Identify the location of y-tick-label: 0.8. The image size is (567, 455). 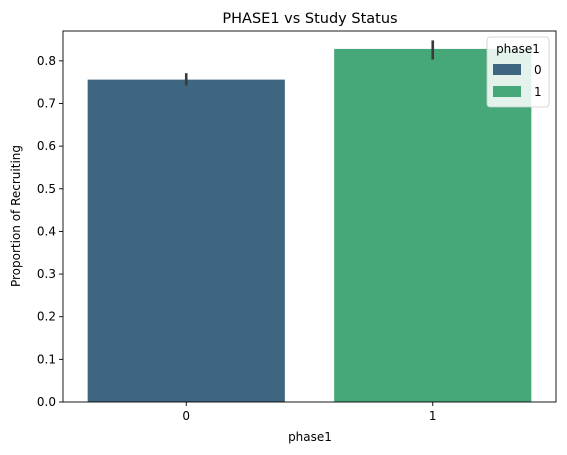
(46, 61).